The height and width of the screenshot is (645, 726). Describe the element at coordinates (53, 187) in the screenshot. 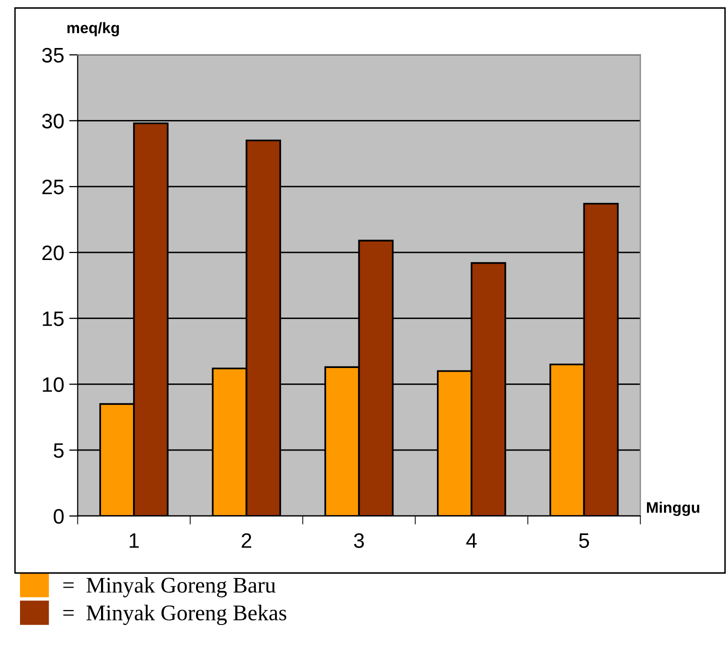

I see `y-tick-label: 25` at that location.